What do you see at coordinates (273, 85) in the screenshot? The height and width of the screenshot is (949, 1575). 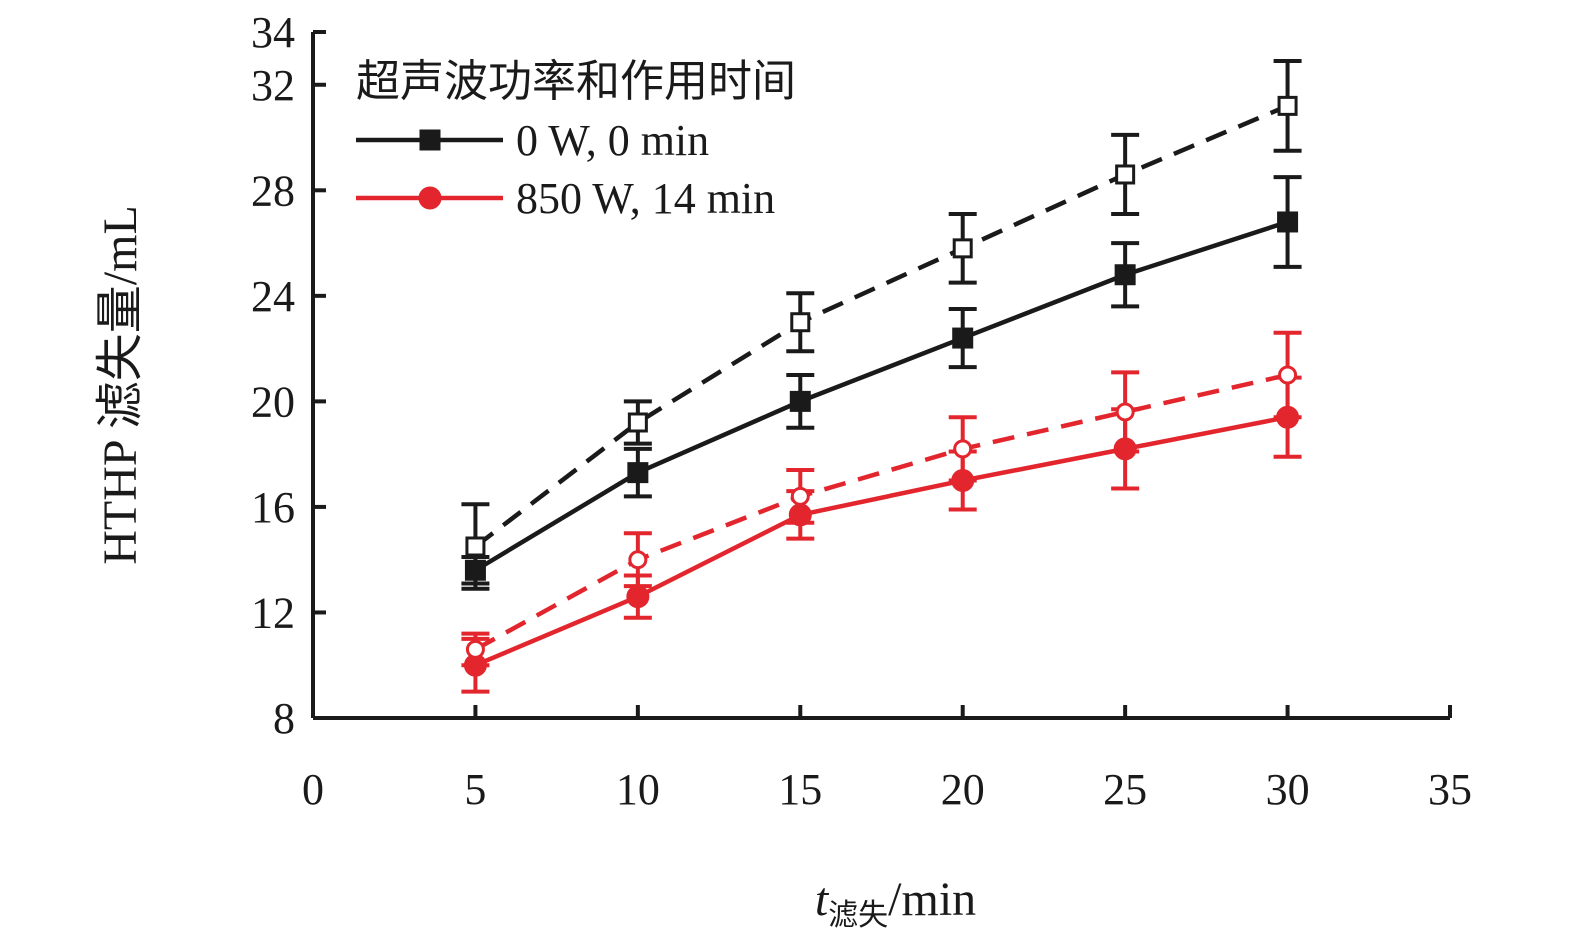 I see `y-tick-label: 32` at bounding box center [273, 85].